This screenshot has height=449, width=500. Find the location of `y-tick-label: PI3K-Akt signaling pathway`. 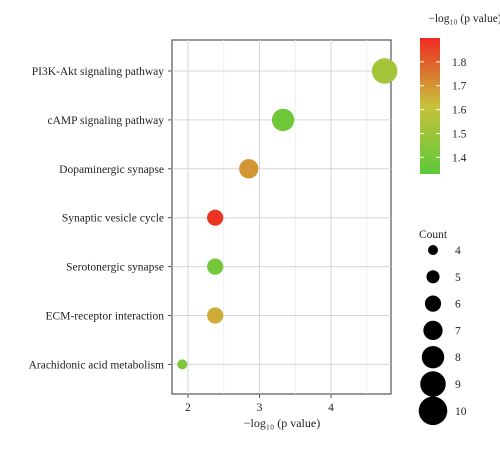

y-tick-label: PI3K-Akt signaling pathway is located at coordinates (98, 72).